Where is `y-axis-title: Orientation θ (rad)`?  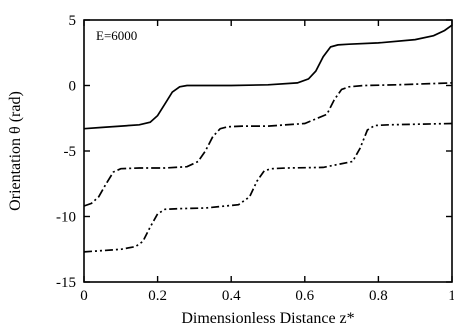
y-axis-title: Orientation θ (rad) is located at coordinates (15, 151).